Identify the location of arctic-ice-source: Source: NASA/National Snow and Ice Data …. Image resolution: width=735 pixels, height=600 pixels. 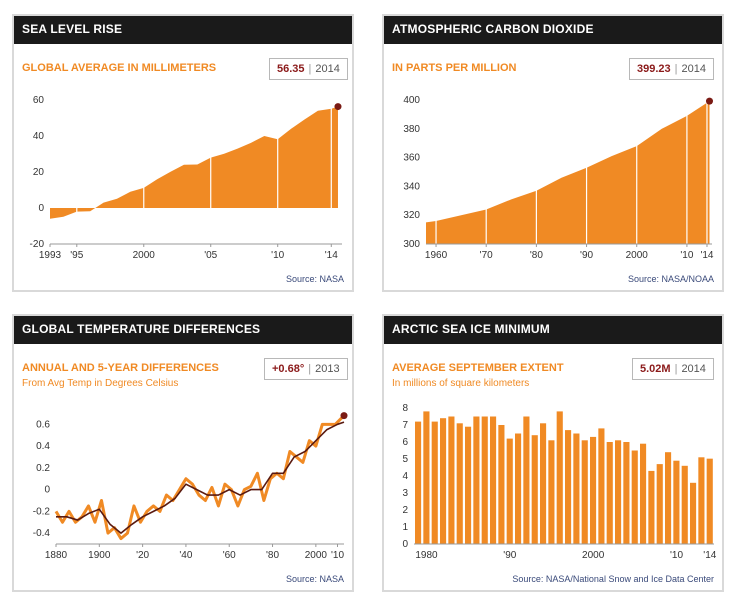
(613, 579).